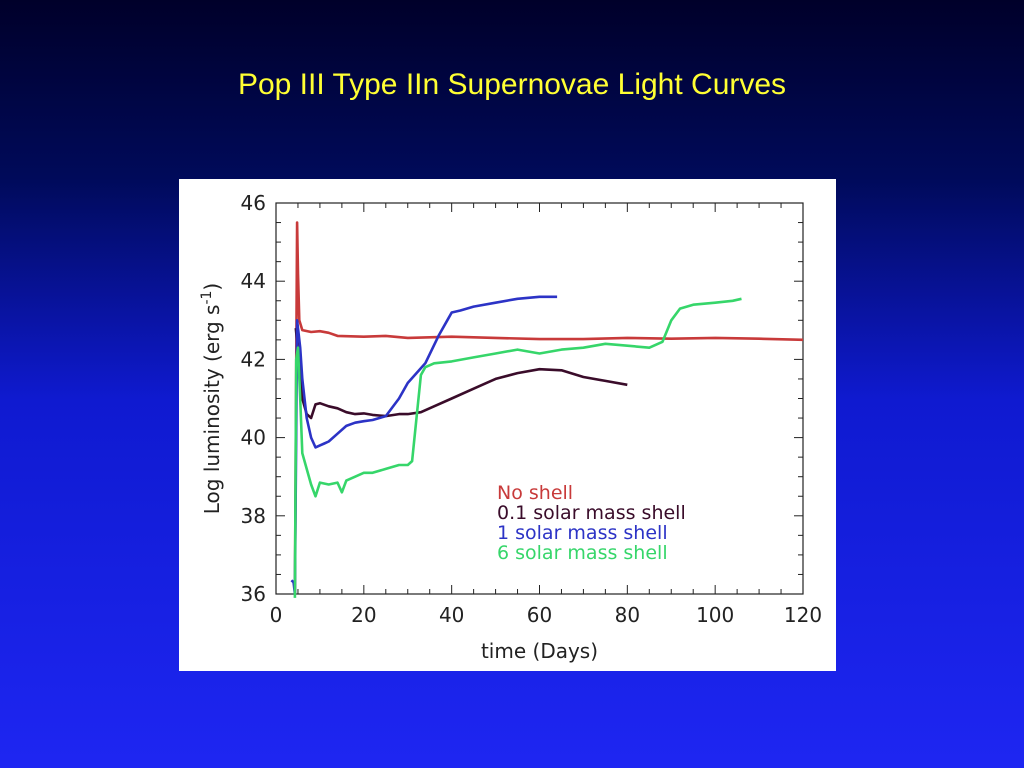 This screenshot has width=1024, height=768. I want to click on y-axis-label-exponent: -1, so click(207, 298).